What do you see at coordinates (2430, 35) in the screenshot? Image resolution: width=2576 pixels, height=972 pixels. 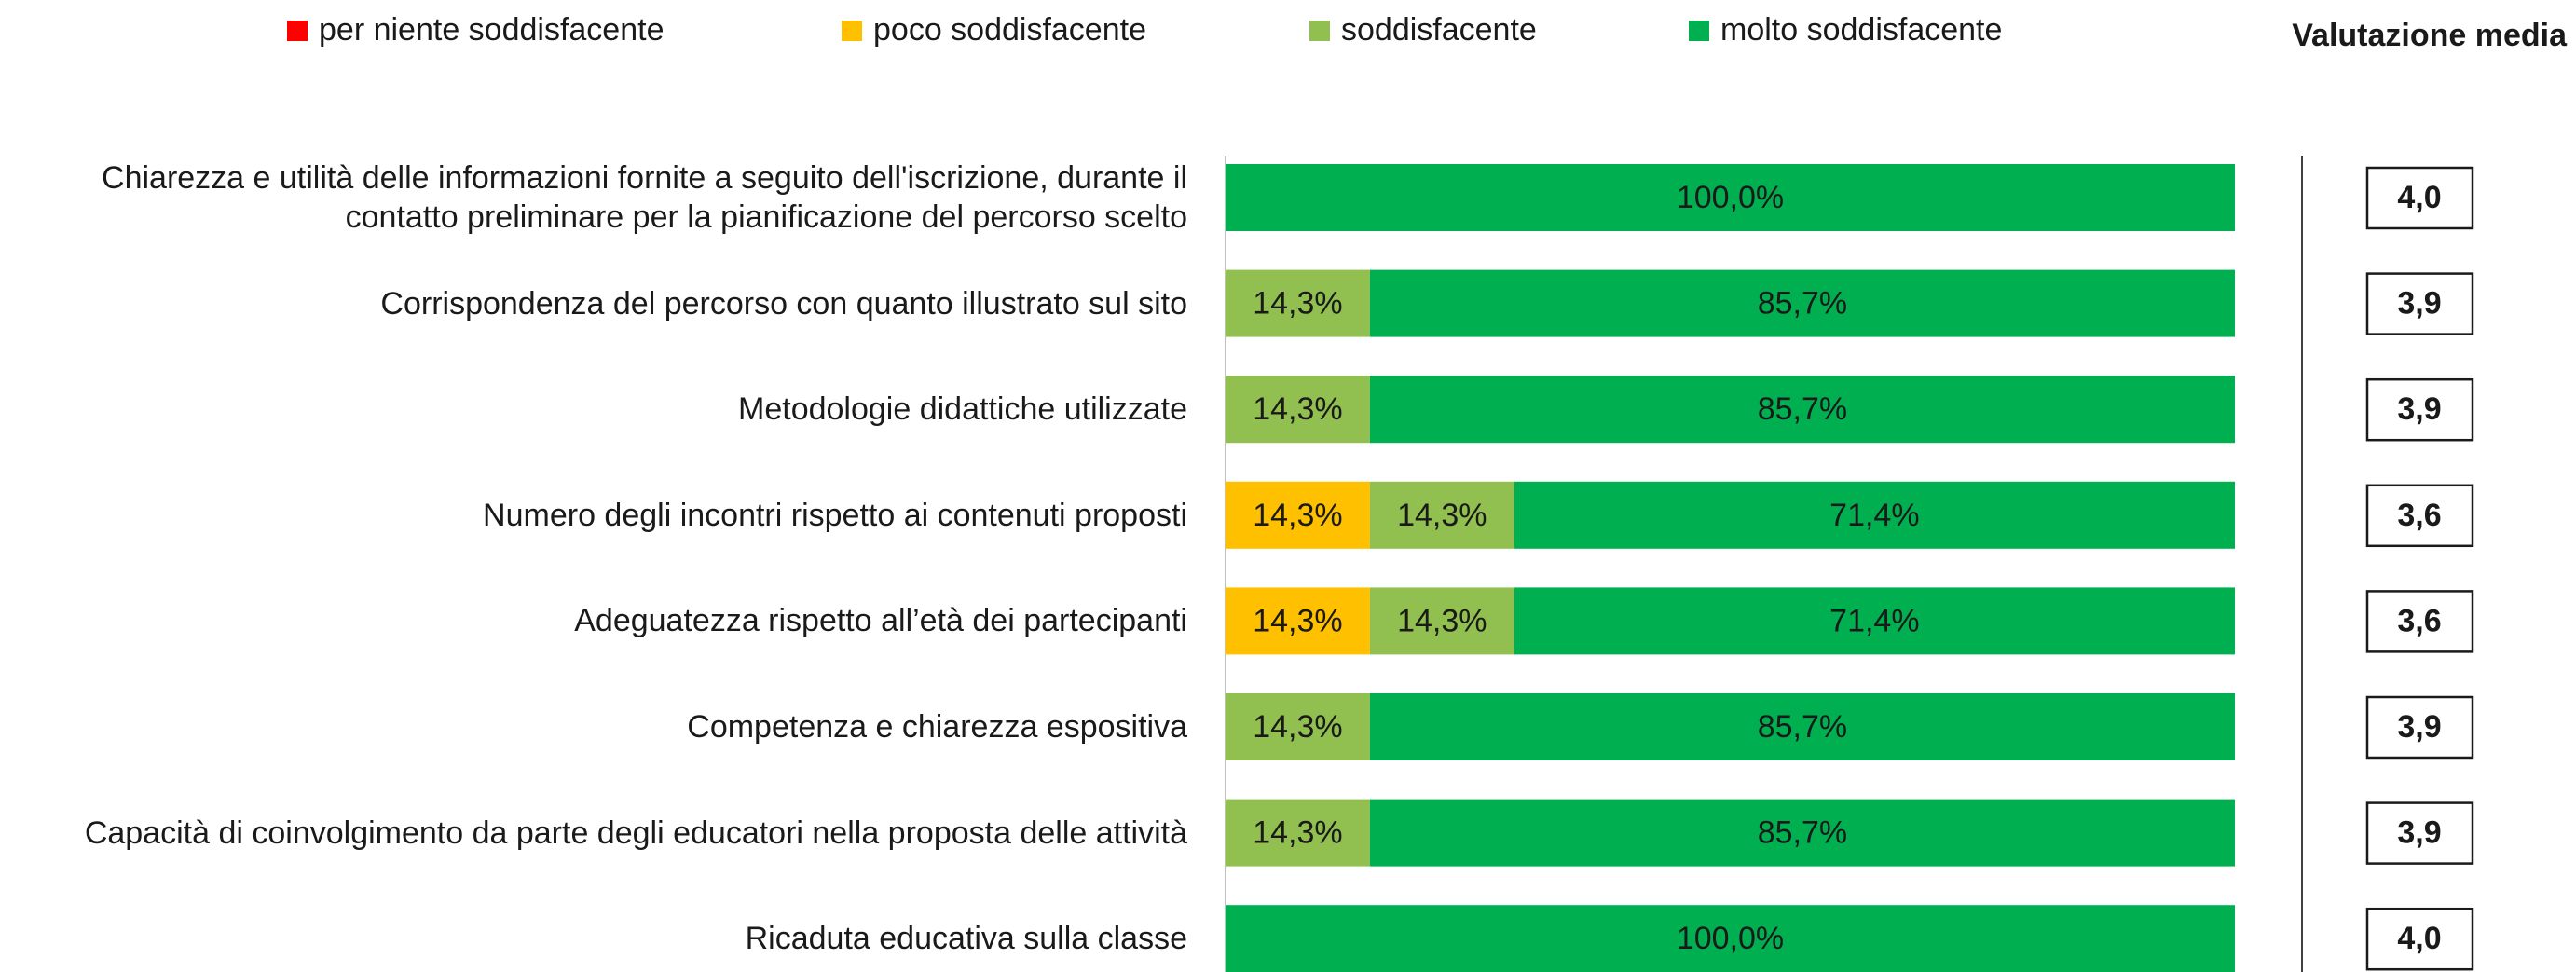 I see `averages-title: Valutazione media` at bounding box center [2430, 35].